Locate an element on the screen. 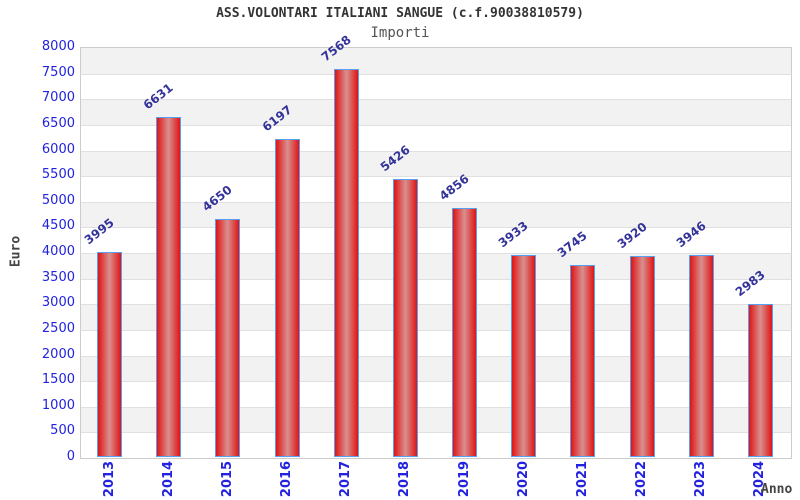 Image resolution: width=800 pixels, height=500 pixels. y-tick-label: 5500 is located at coordinates (58, 175).